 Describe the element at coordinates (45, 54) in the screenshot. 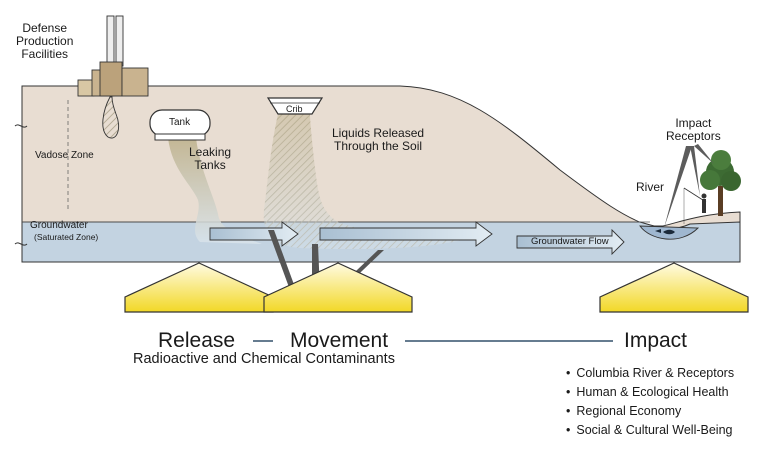

I see `facilities-line-3: Facilities` at that location.